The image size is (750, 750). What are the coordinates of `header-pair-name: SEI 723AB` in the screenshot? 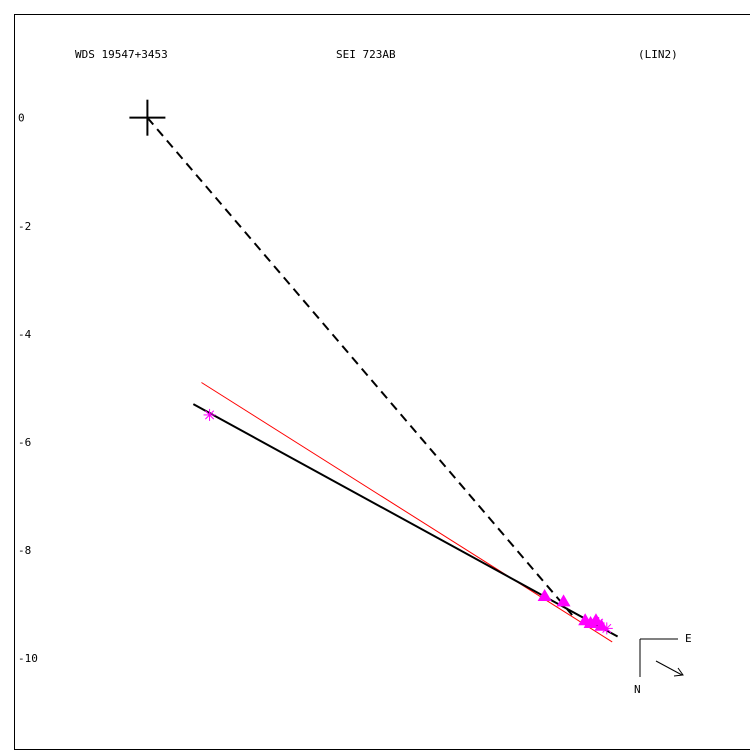 It's located at (366, 54).